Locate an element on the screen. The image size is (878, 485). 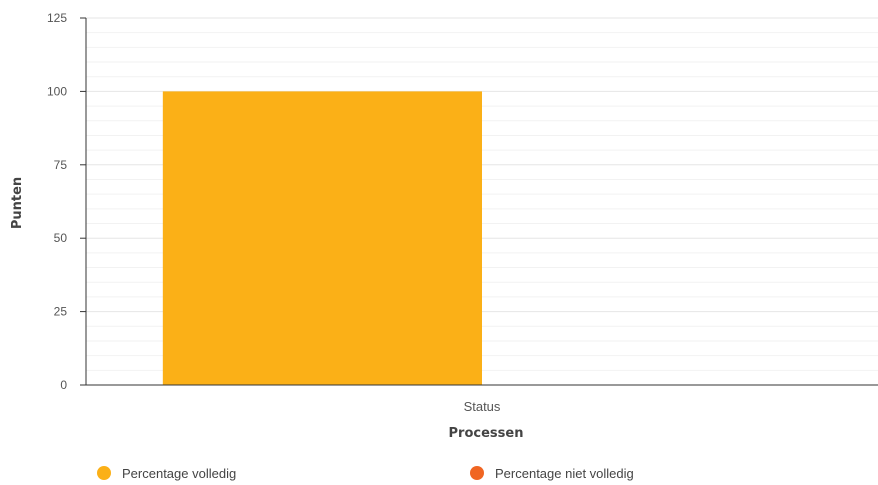
x-axis-ticks: Status is located at coordinates (482, 406).